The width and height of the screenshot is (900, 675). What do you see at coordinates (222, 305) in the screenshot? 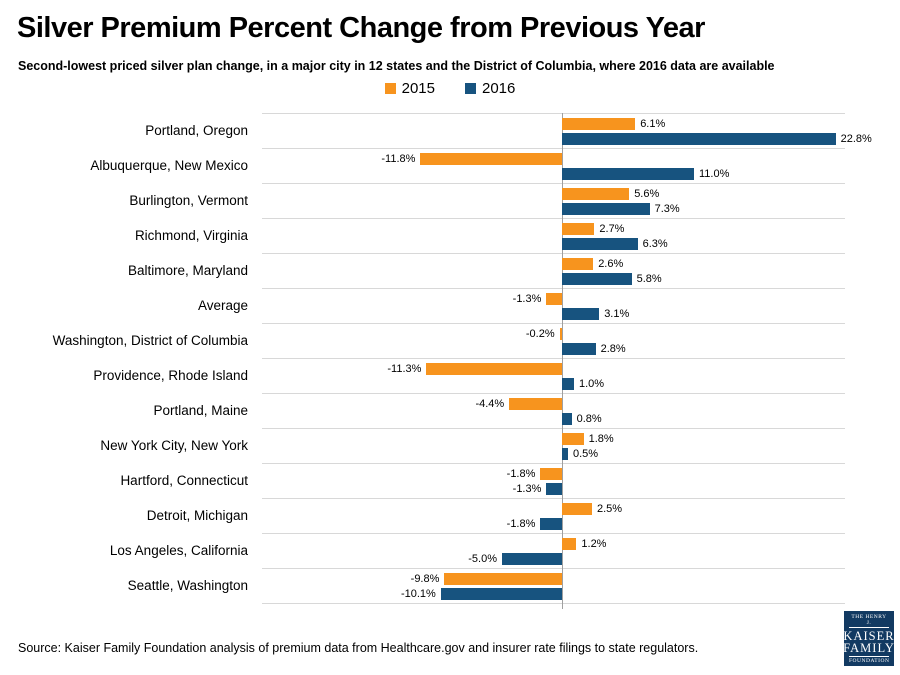
I see `category-label: Average` at bounding box center [222, 305].